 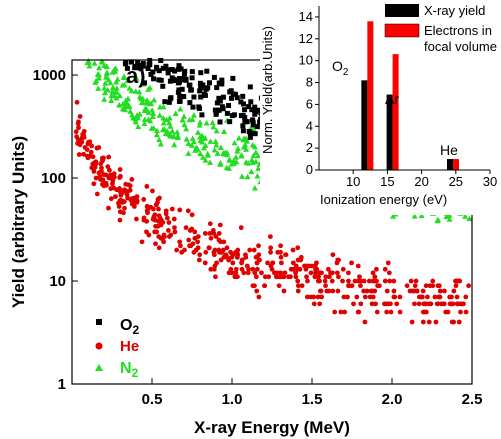 I want to click on y-tick-label: 10, so click(x=57, y=281).